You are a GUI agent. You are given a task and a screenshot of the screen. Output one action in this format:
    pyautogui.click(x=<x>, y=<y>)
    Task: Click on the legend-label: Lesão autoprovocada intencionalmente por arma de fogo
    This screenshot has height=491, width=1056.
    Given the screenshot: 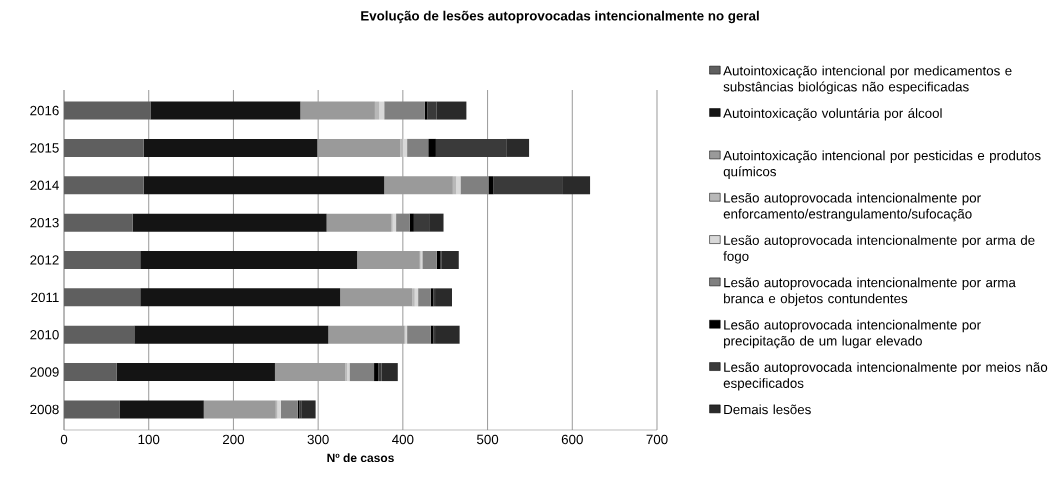 What is the action you would take?
    pyautogui.click(x=879, y=249)
    